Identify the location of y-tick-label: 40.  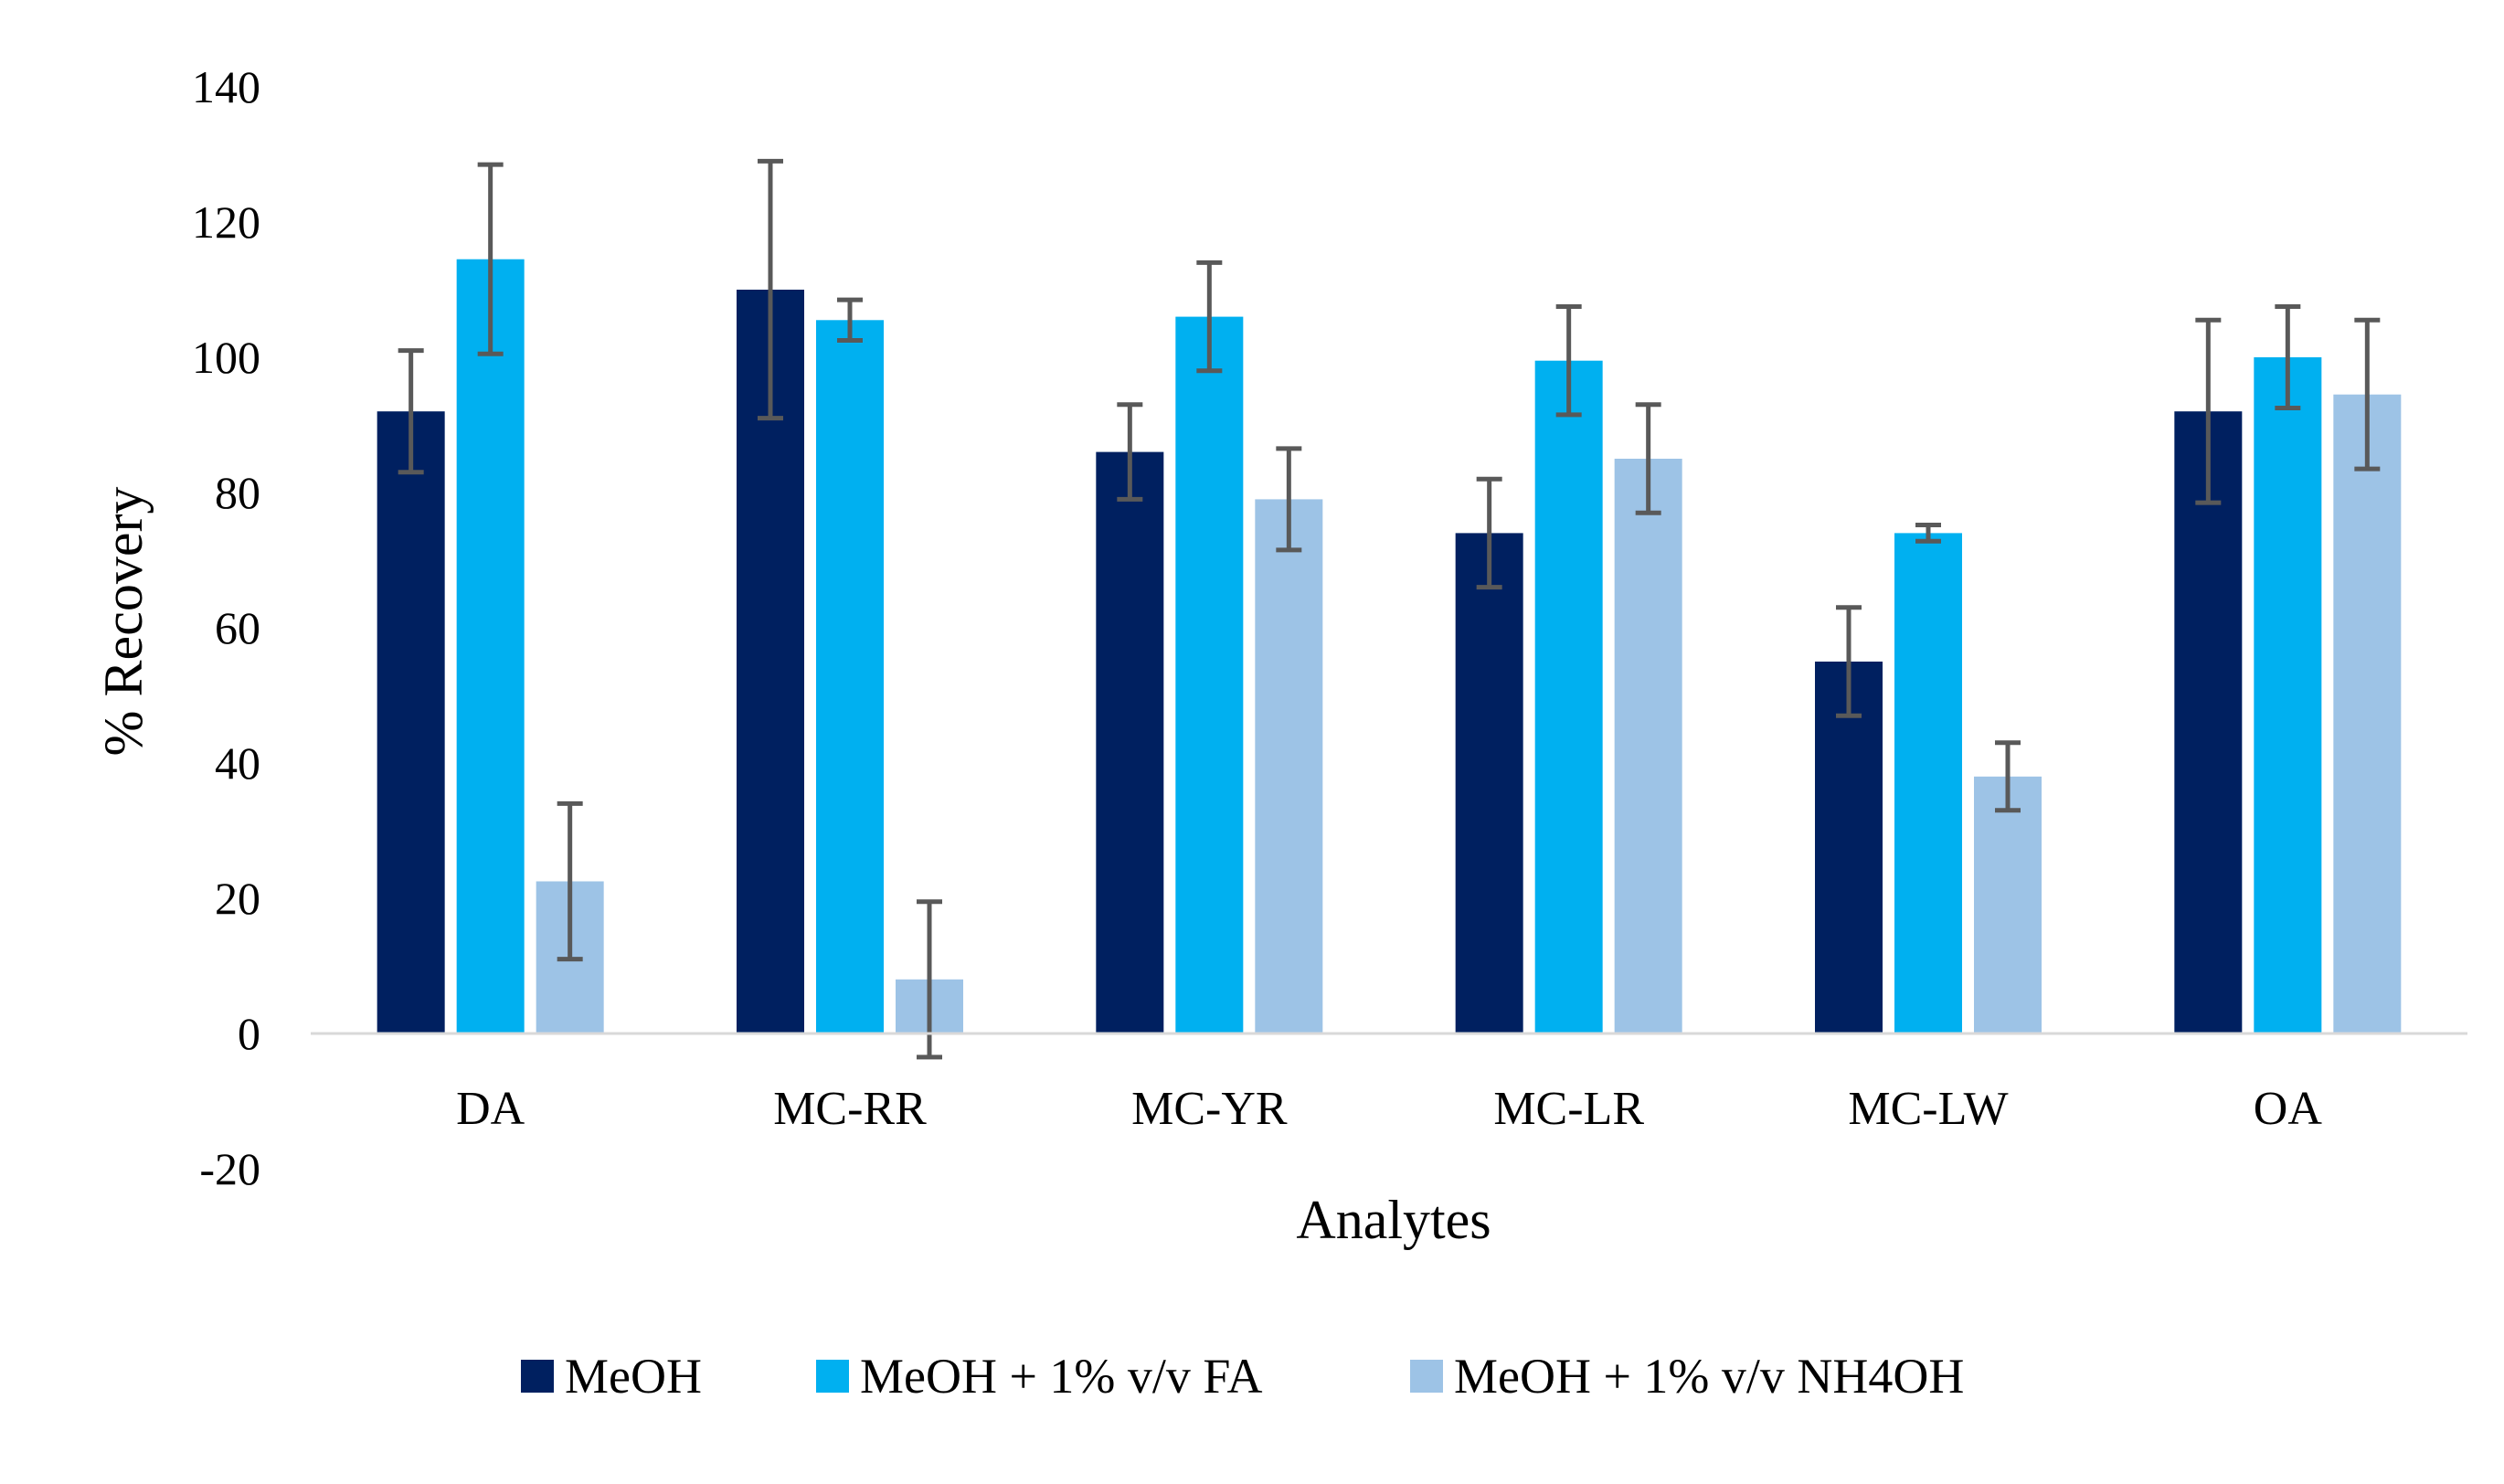
(237, 763).